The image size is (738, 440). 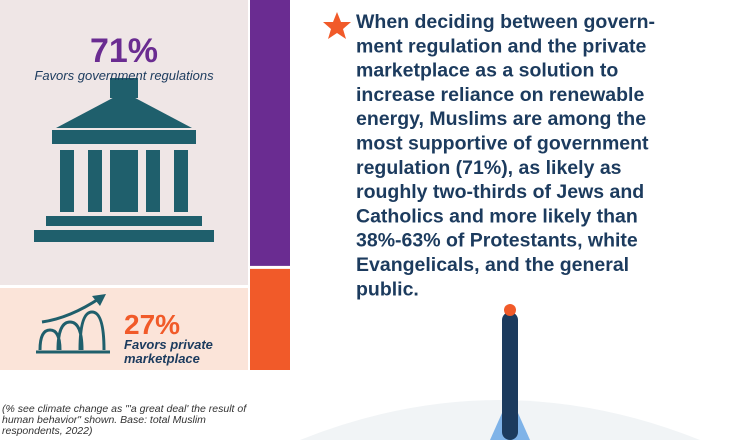 I want to click on star-icon, so click(x=337, y=25).